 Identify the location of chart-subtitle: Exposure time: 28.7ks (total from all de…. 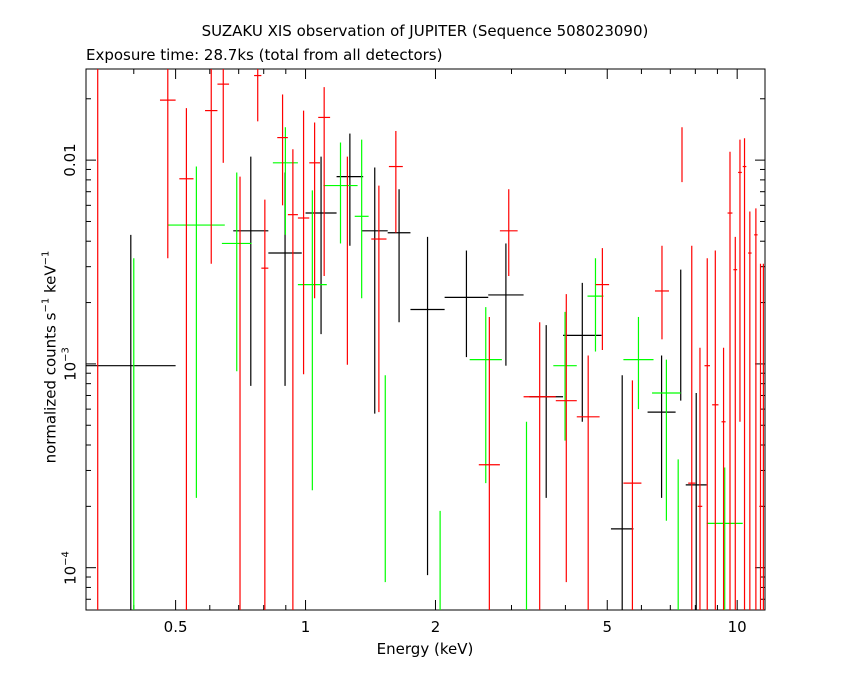
(264, 55).